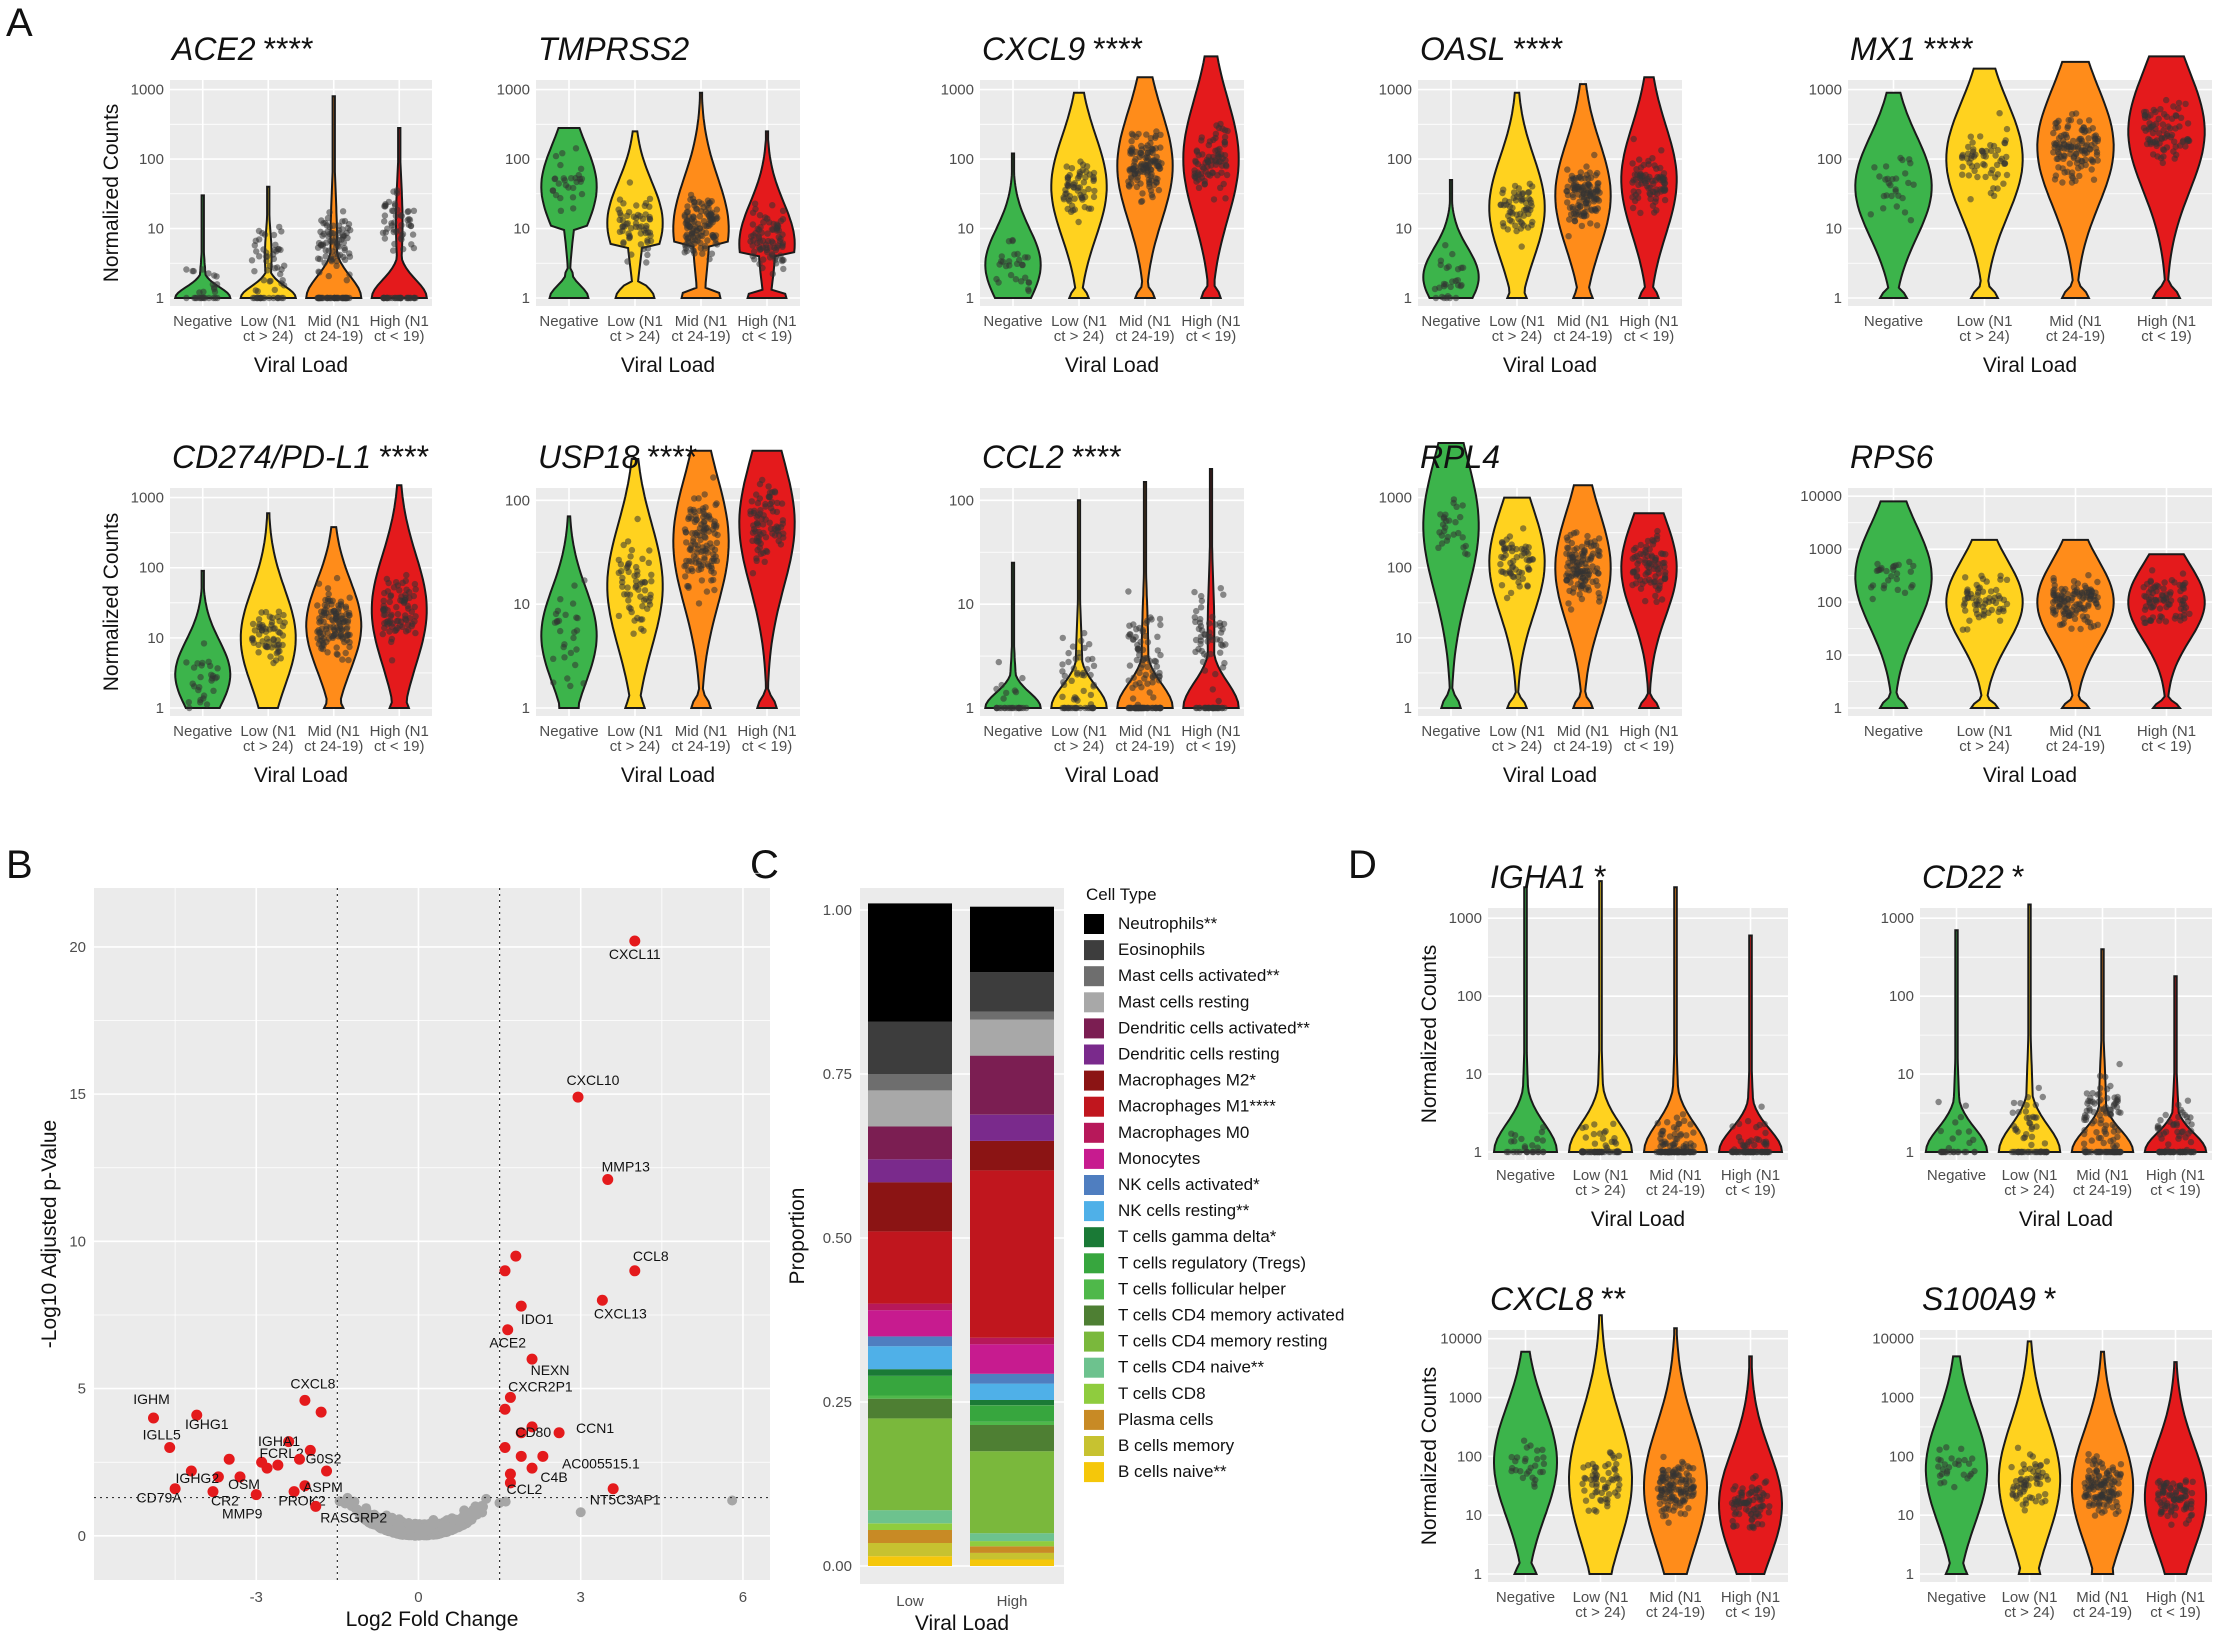  What do you see at coordinates (1212, 1262) in the screenshot?
I see `legend-label: T cells regulatory (Tregs)` at bounding box center [1212, 1262].